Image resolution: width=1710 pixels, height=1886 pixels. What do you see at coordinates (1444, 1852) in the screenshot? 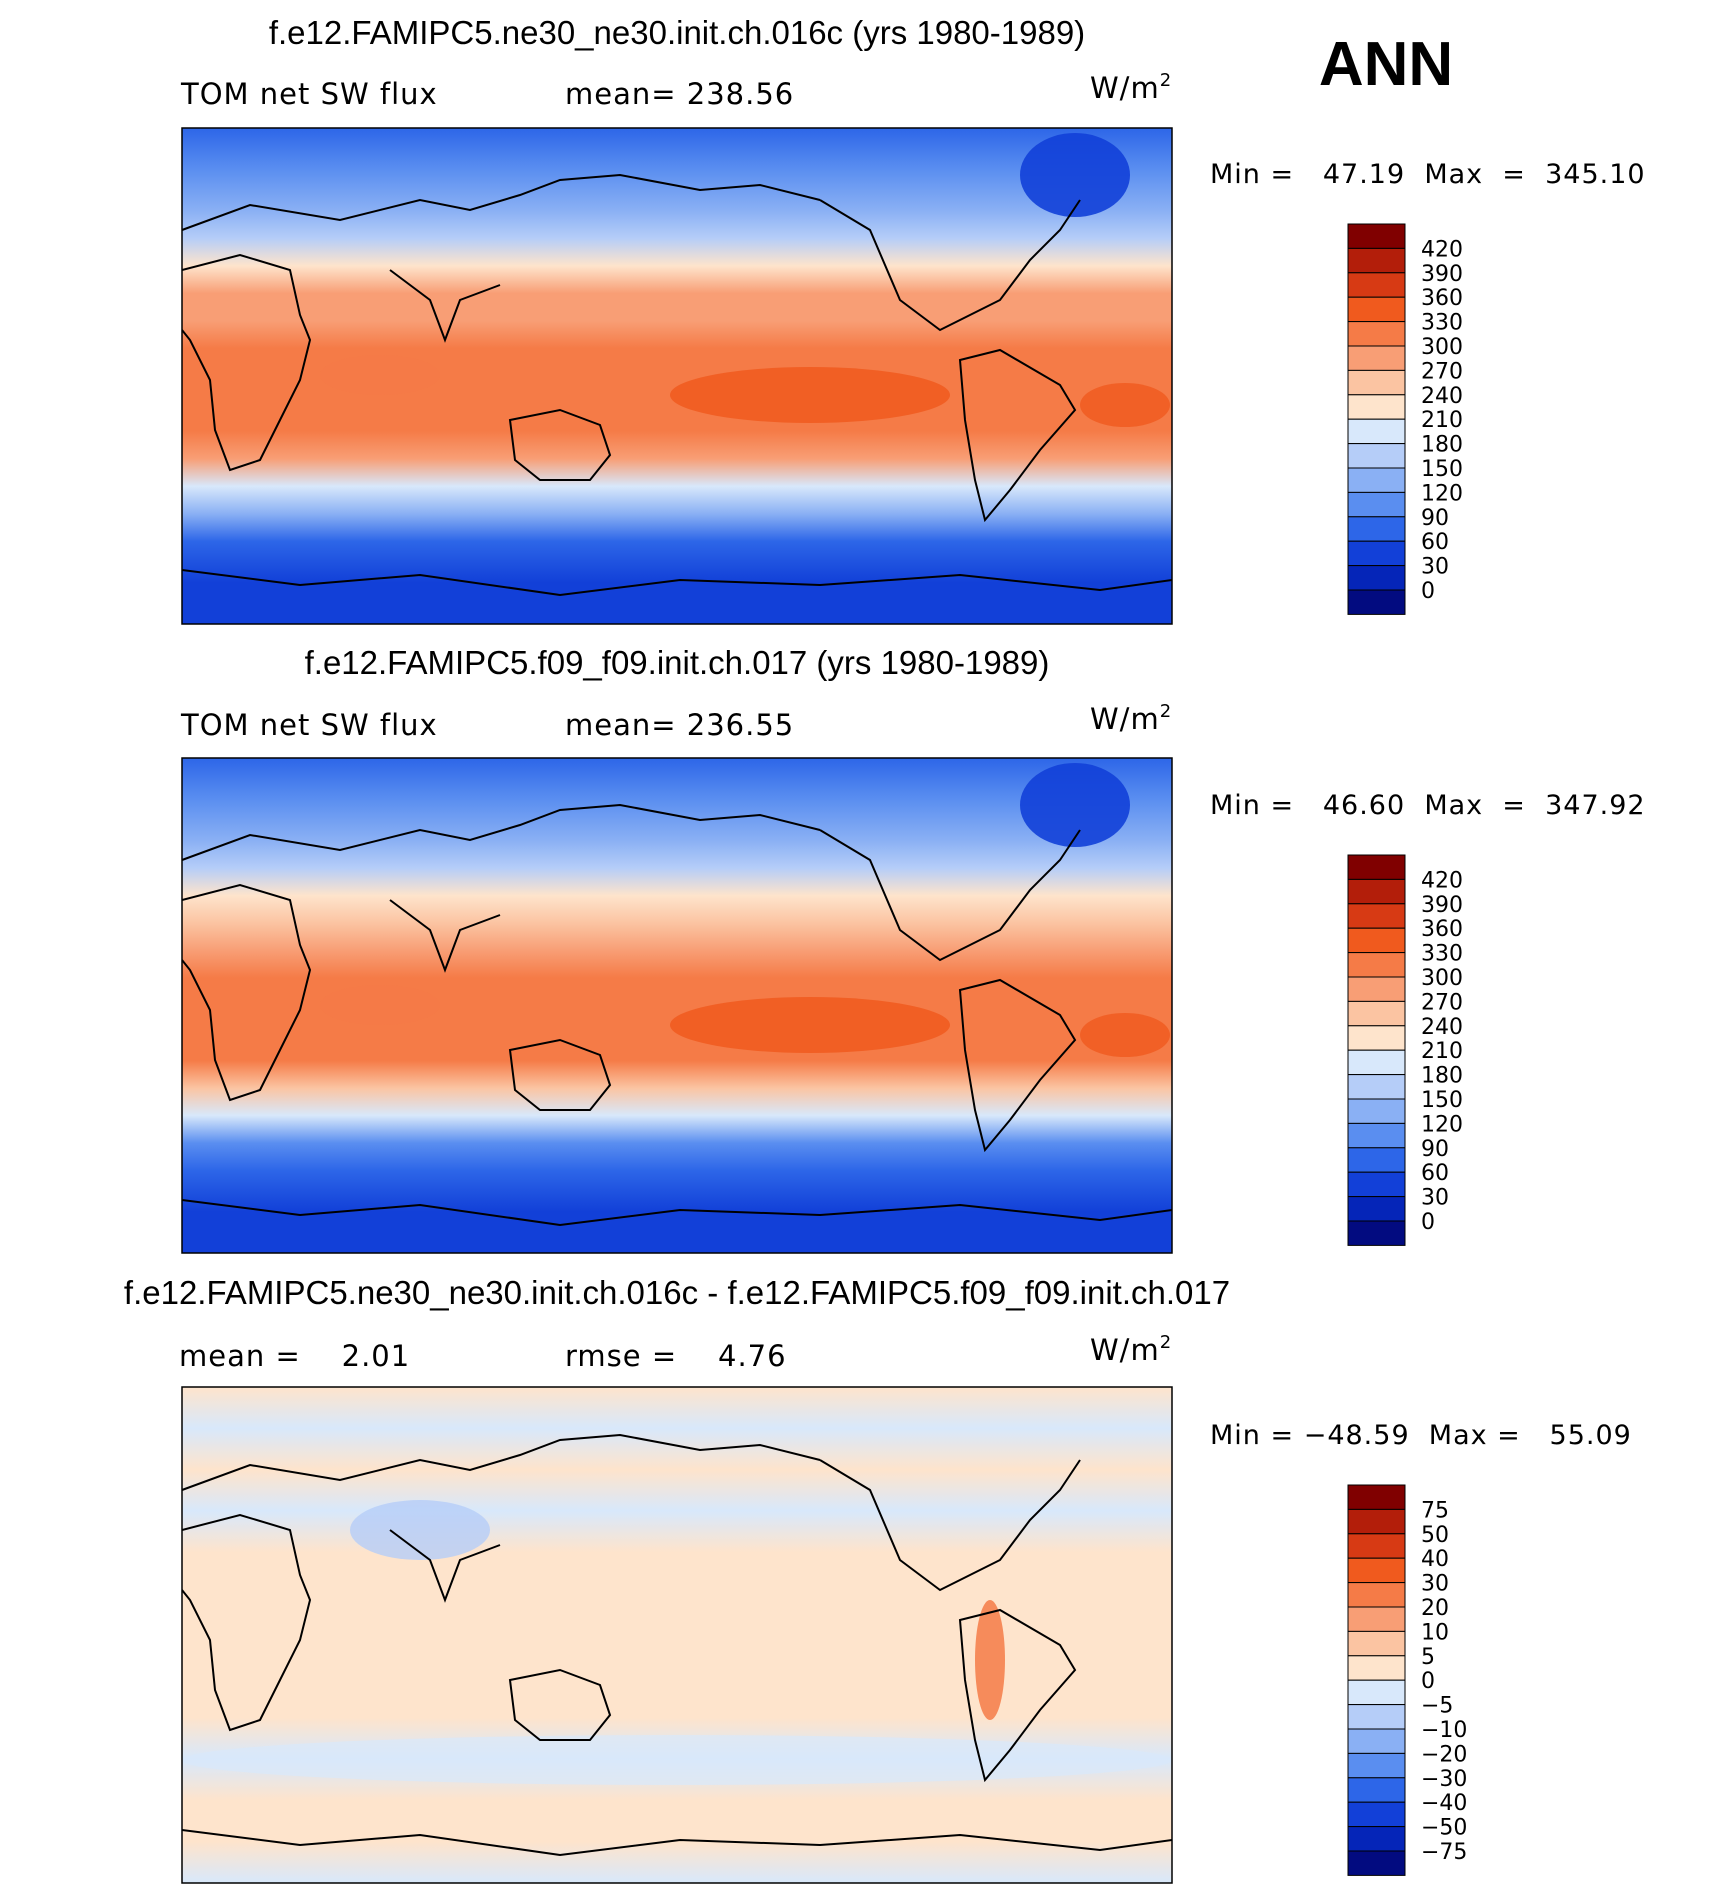
I see `colorbar-tick-label: −75` at bounding box center [1444, 1852].